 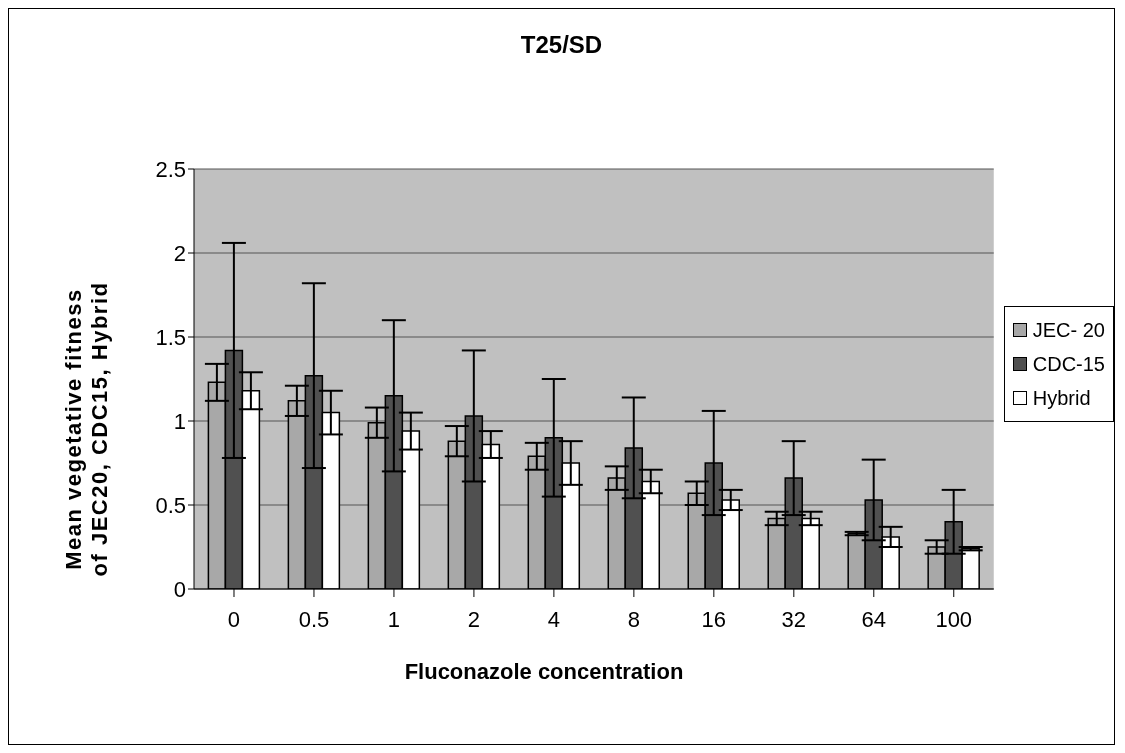 What do you see at coordinates (170, 169) in the screenshot?
I see `y-tick-label: 2.5` at bounding box center [170, 169].